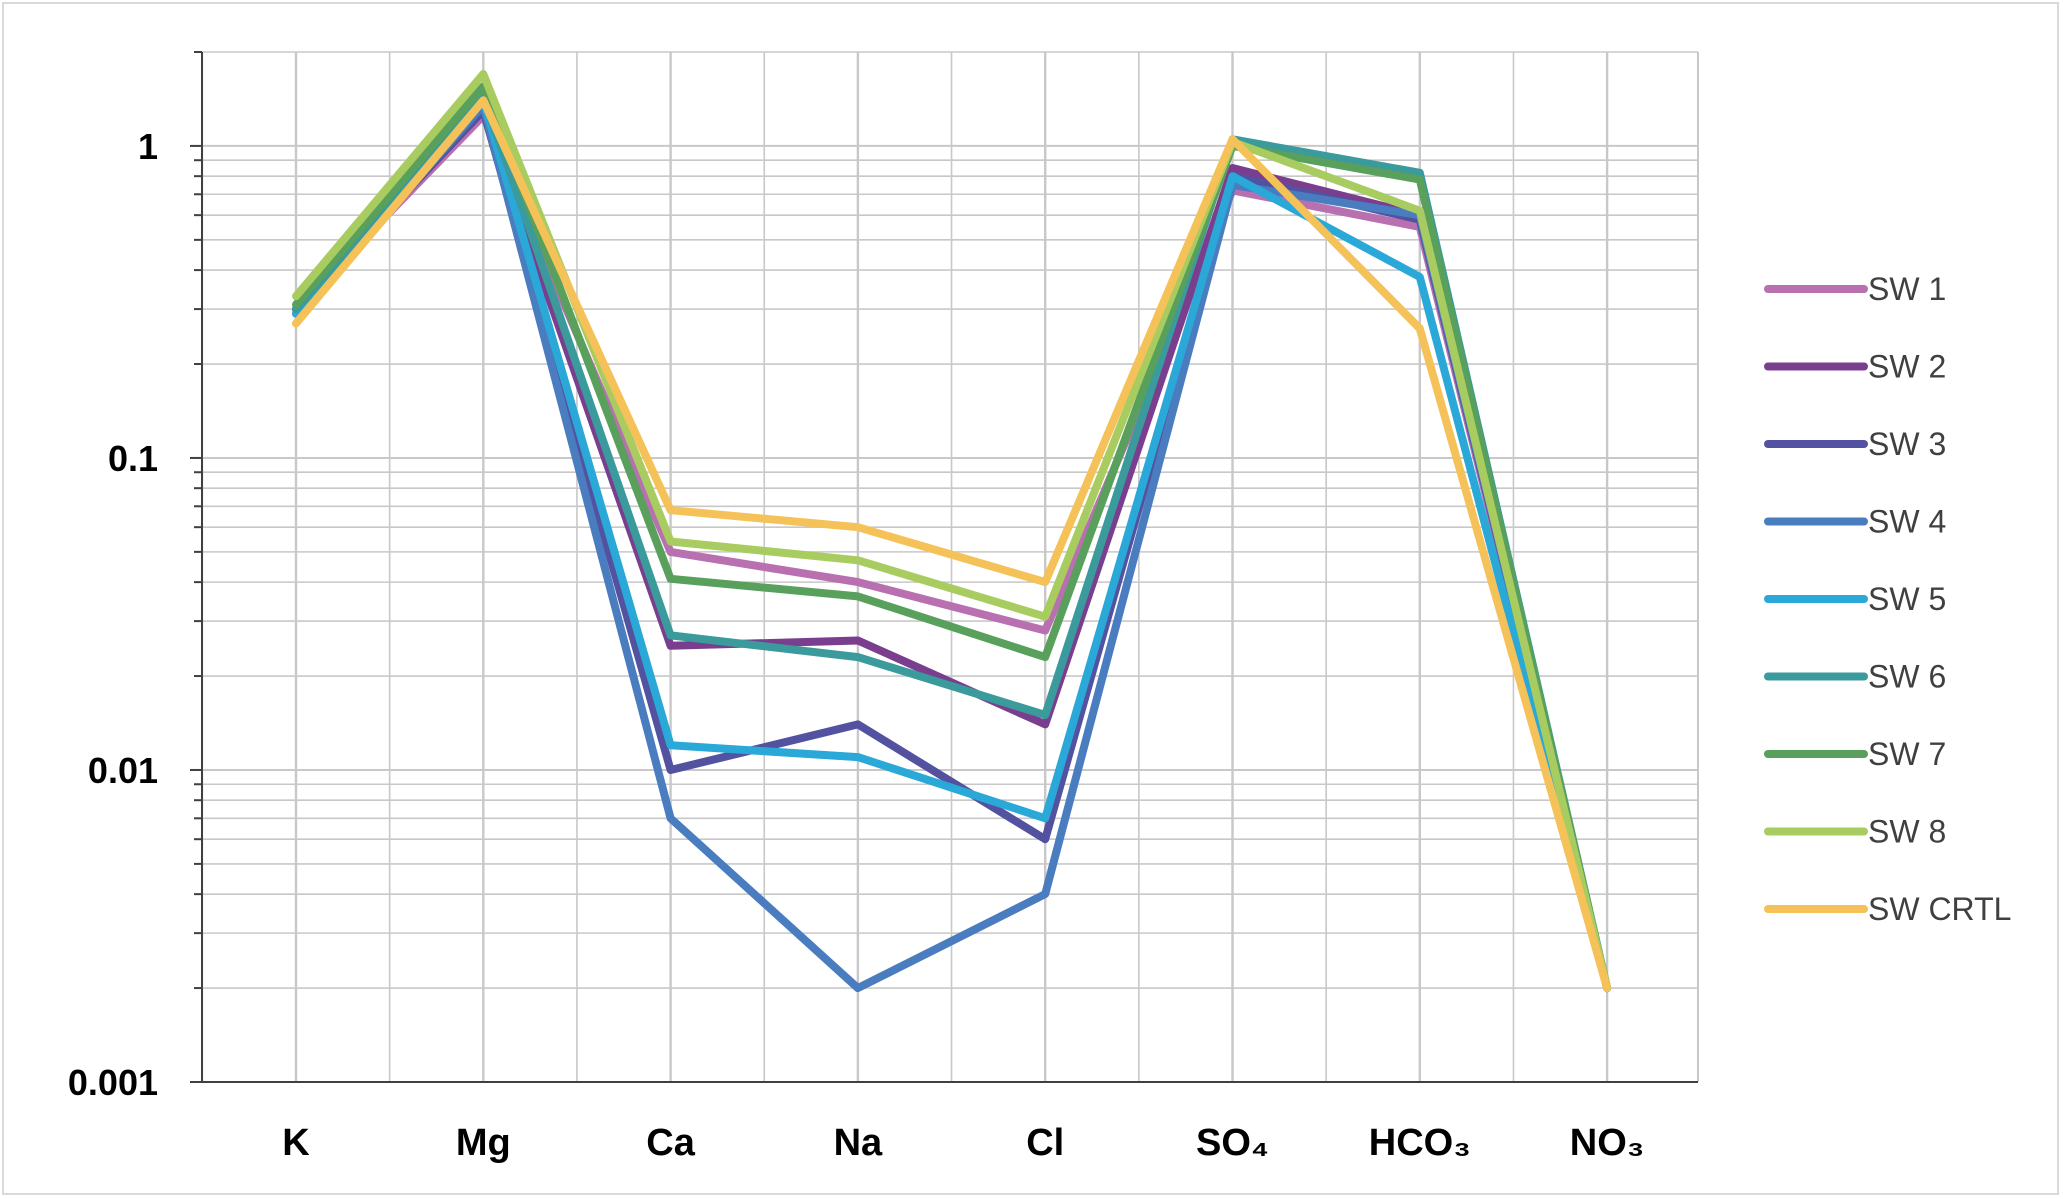 This screenshot has height=1199, width=2063. Describe the element at coordinates (1045, 1143) in the screenshot. I see `x-tick-label: Cl` at that location.